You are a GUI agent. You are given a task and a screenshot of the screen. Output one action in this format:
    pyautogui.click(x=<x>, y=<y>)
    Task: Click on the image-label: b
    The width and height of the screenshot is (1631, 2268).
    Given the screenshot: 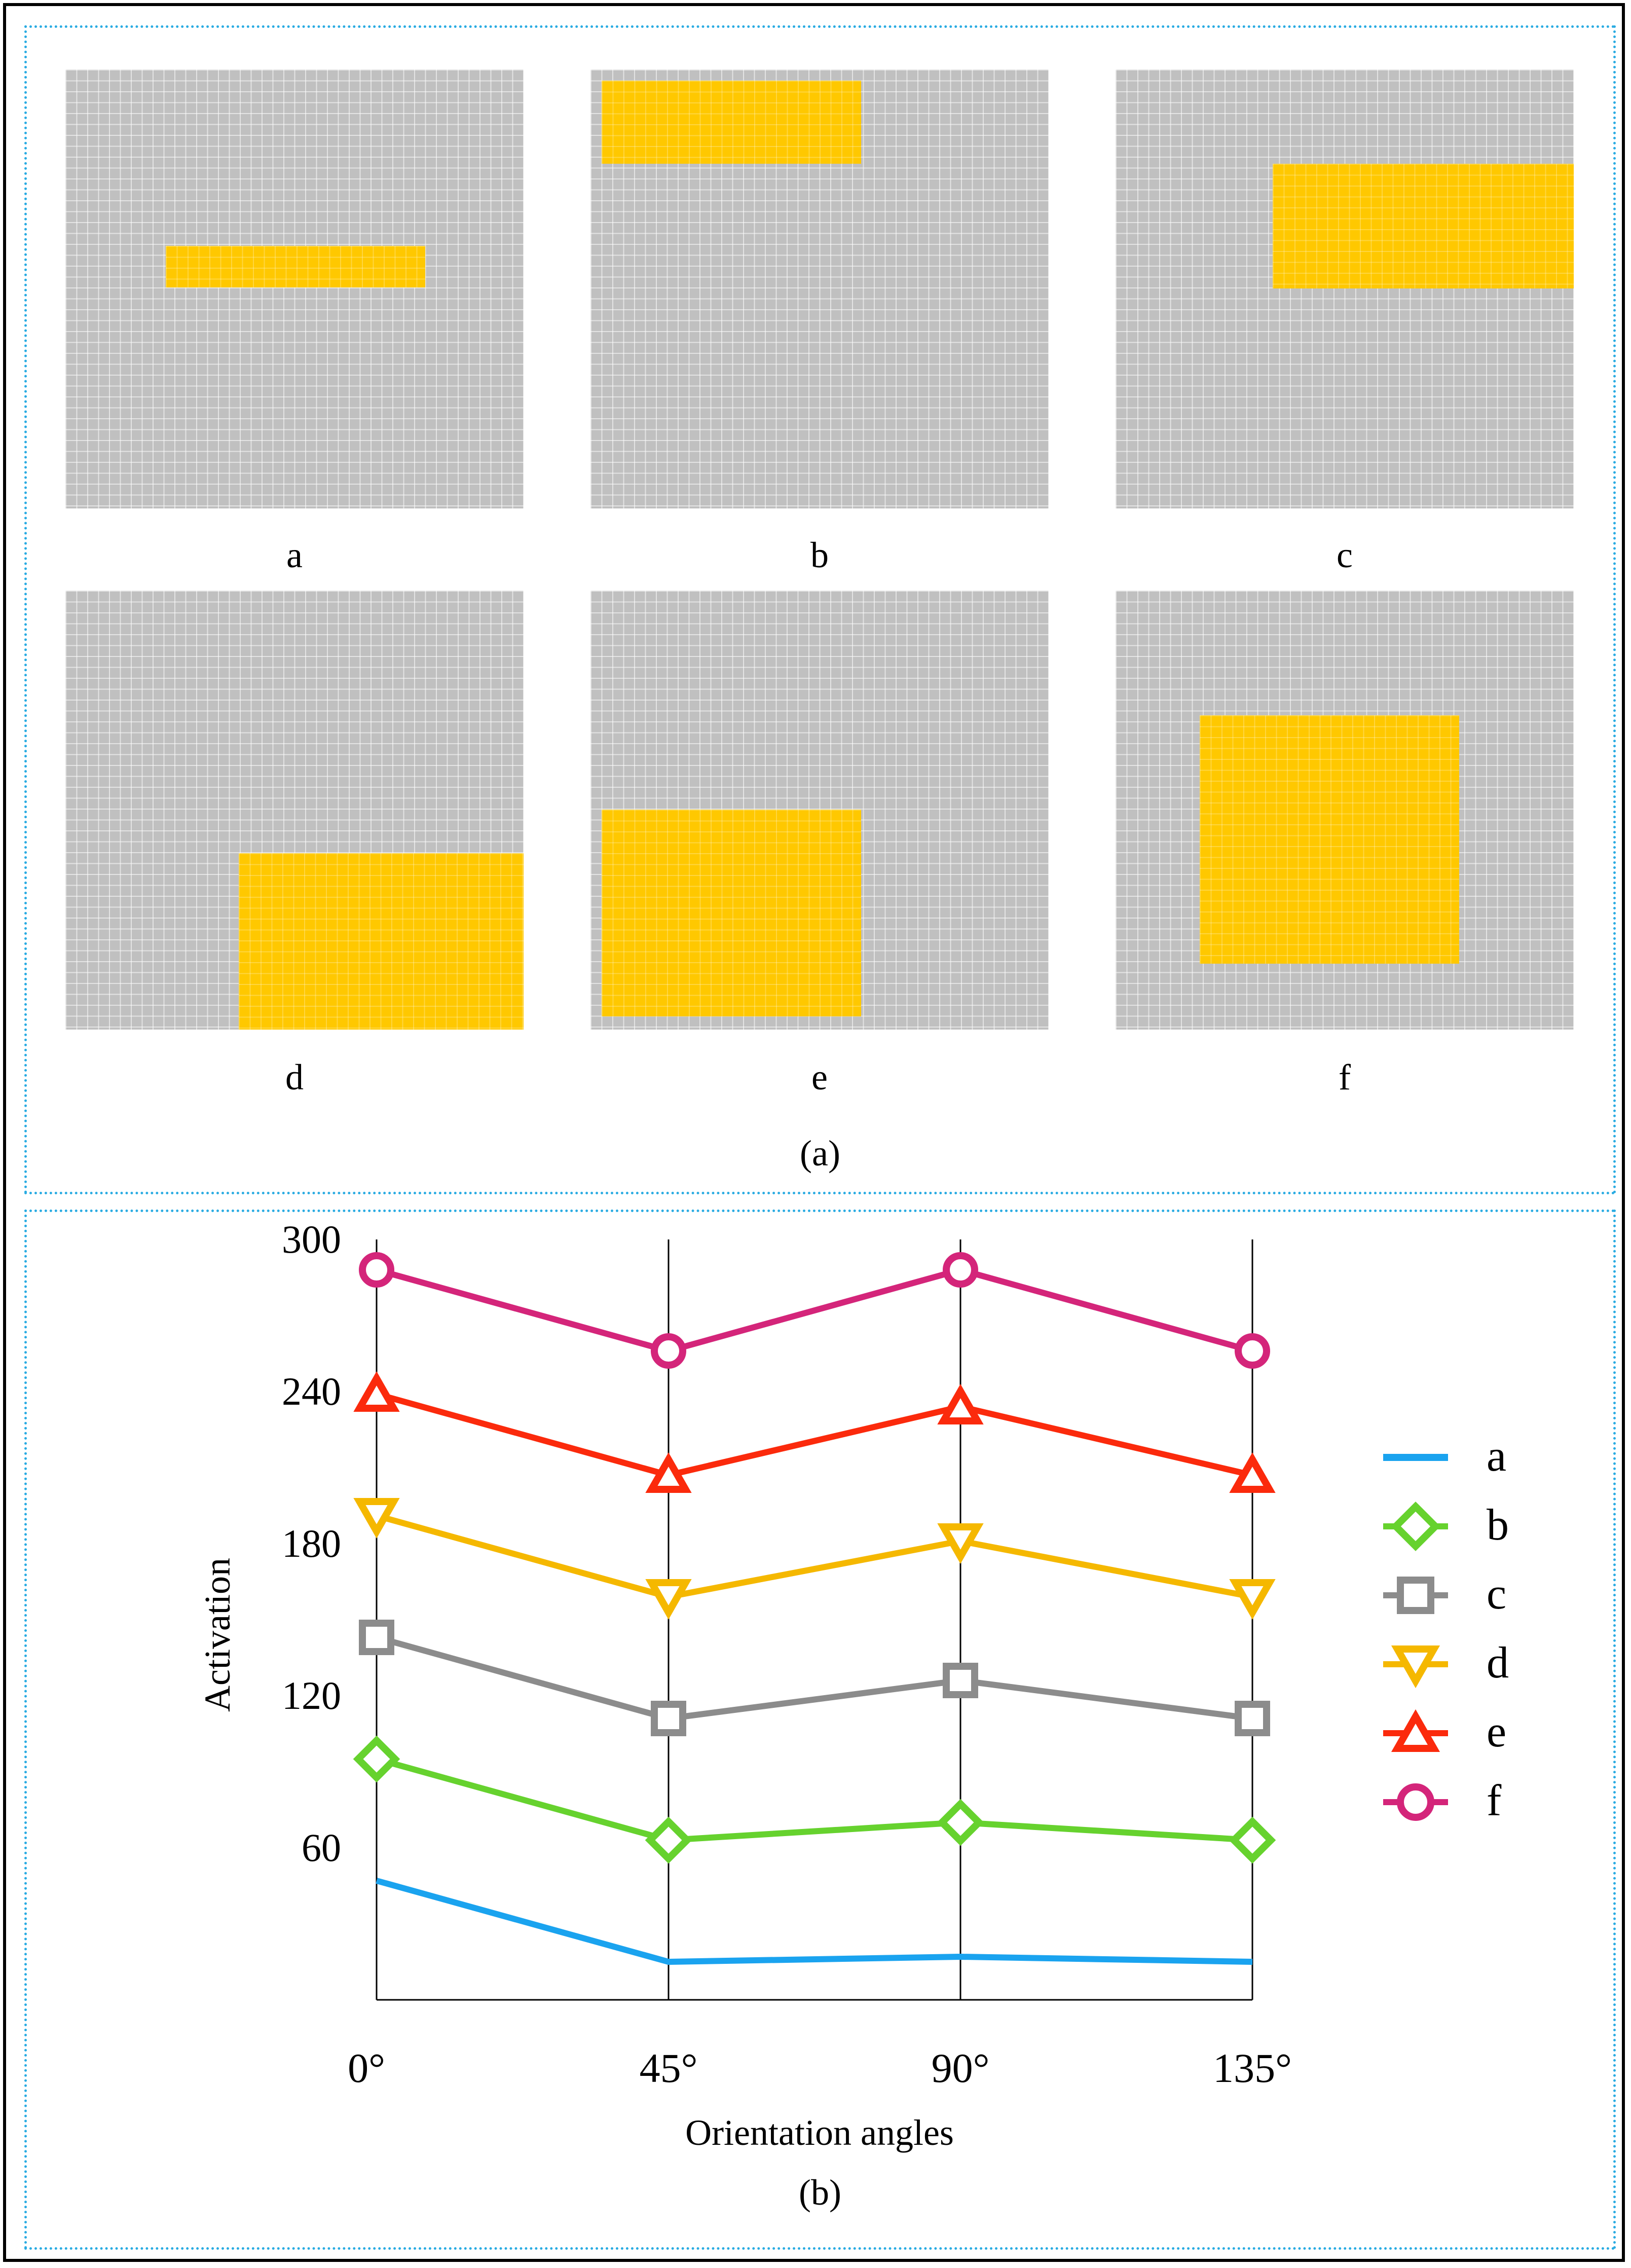 What is the action you would take?
    pyautogui.click(x=819, y=555)
    